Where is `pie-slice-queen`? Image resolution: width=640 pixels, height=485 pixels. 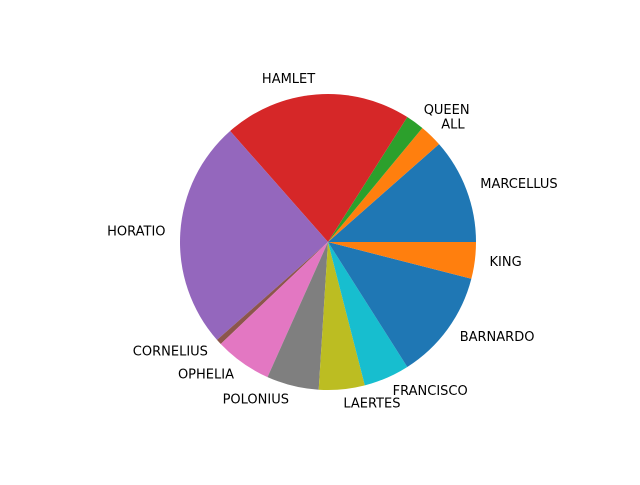 pie-slice-queen is located at coordinates (375, 179).